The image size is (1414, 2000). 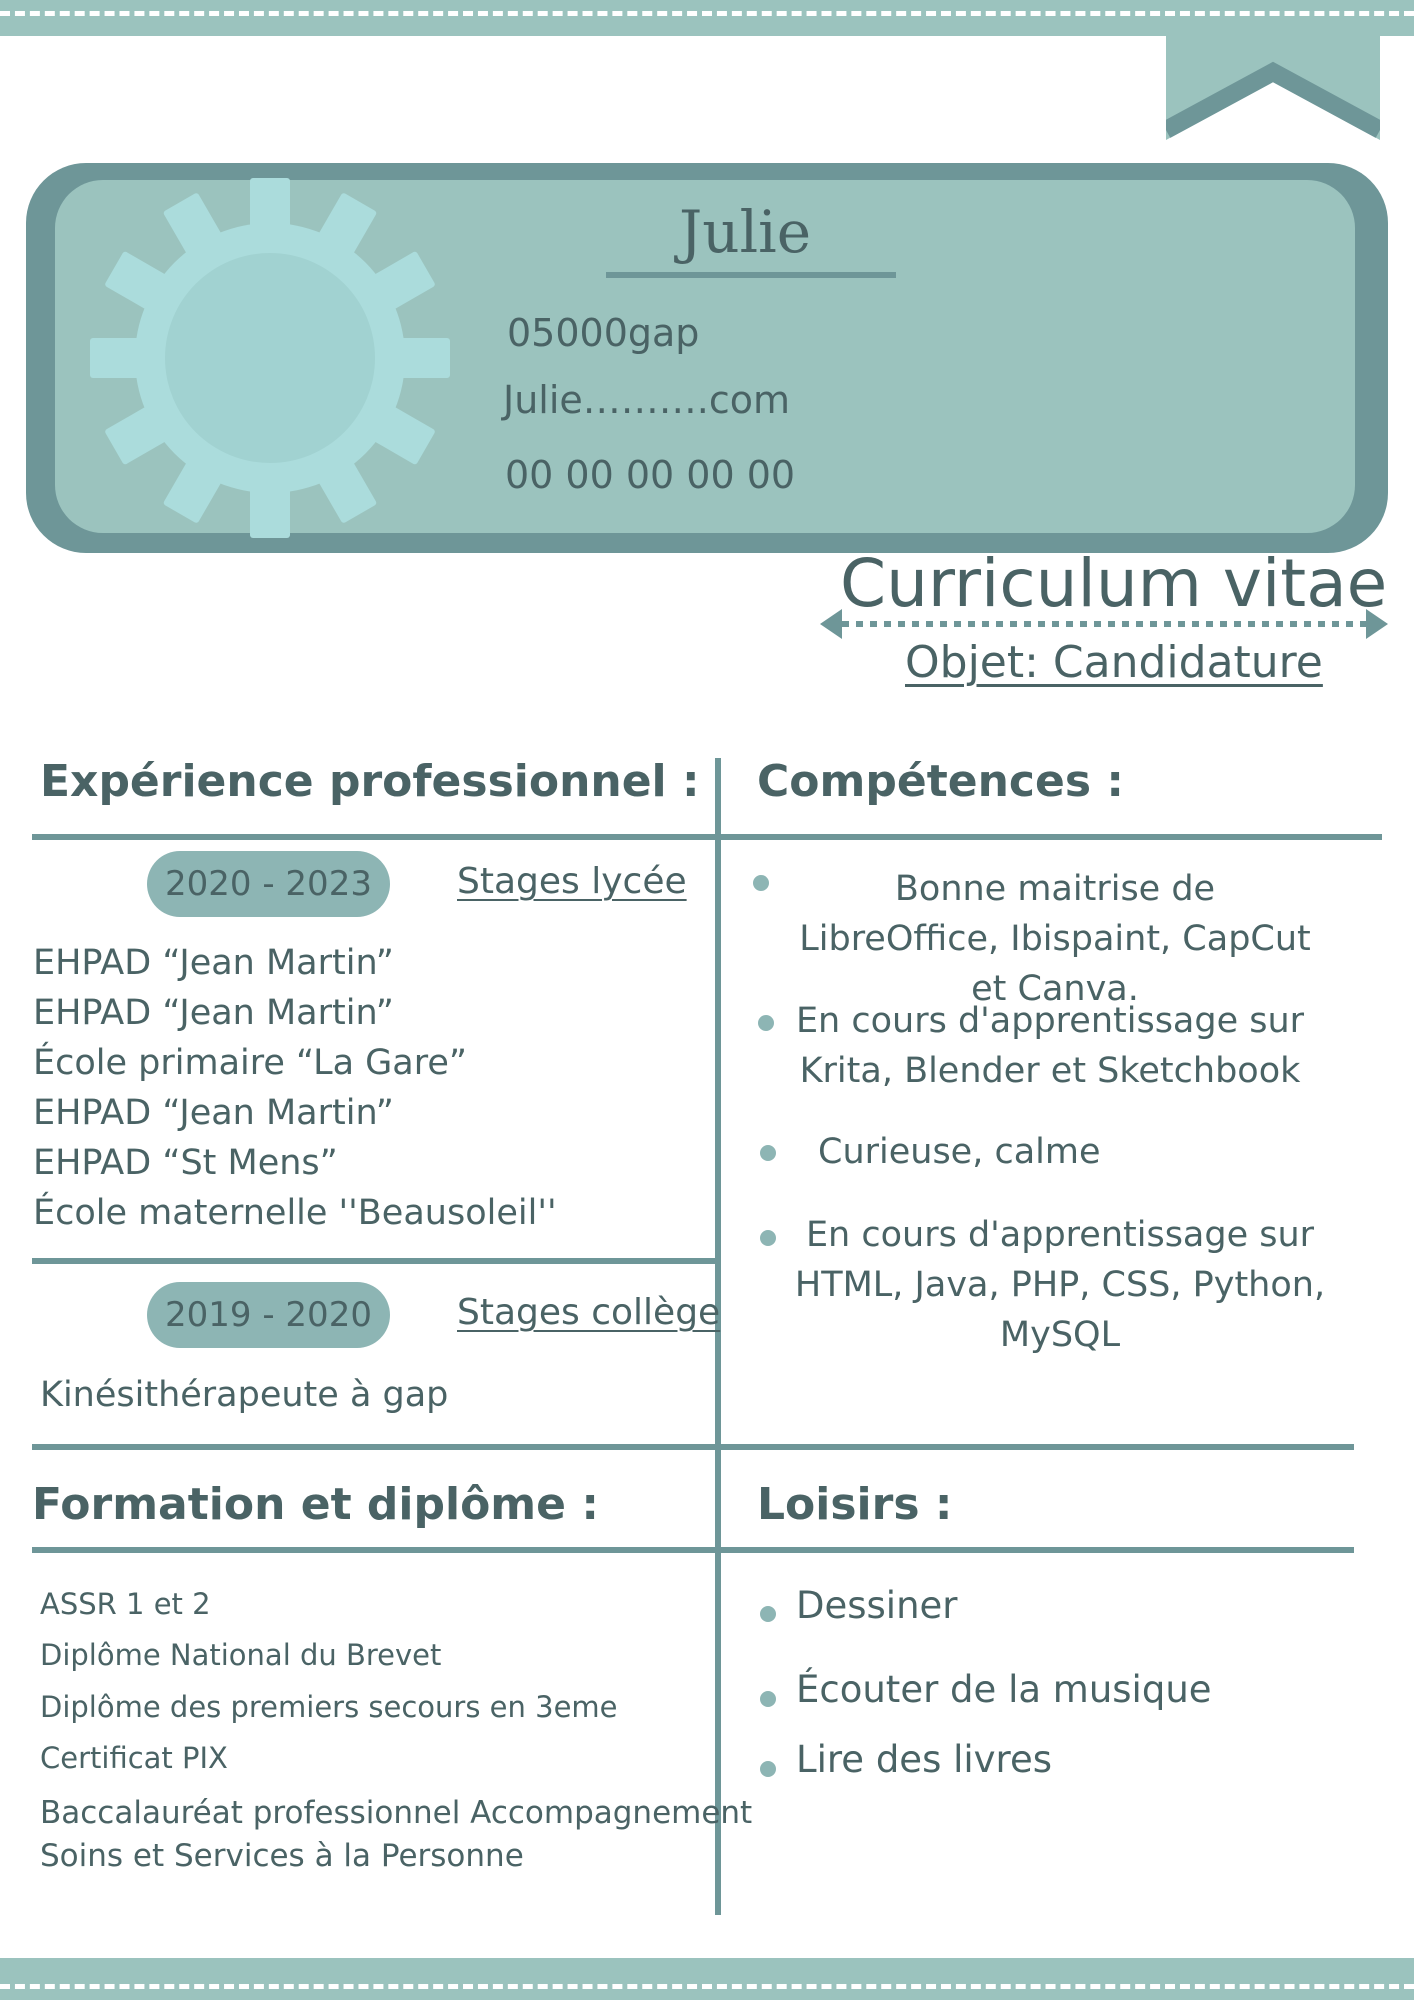 I want to click on diploma-item: Diplôme des premiers secours en 3eme, so click(x=329, y=1707).